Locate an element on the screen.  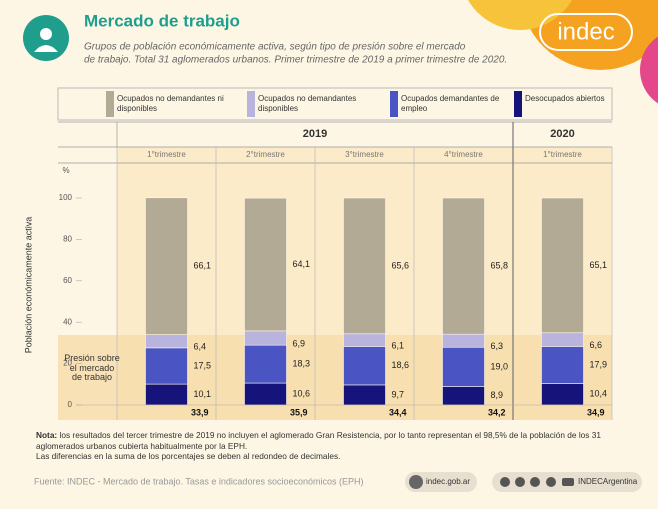
legend-label: Desocupados abiertos is located at coordinates (565, 98).